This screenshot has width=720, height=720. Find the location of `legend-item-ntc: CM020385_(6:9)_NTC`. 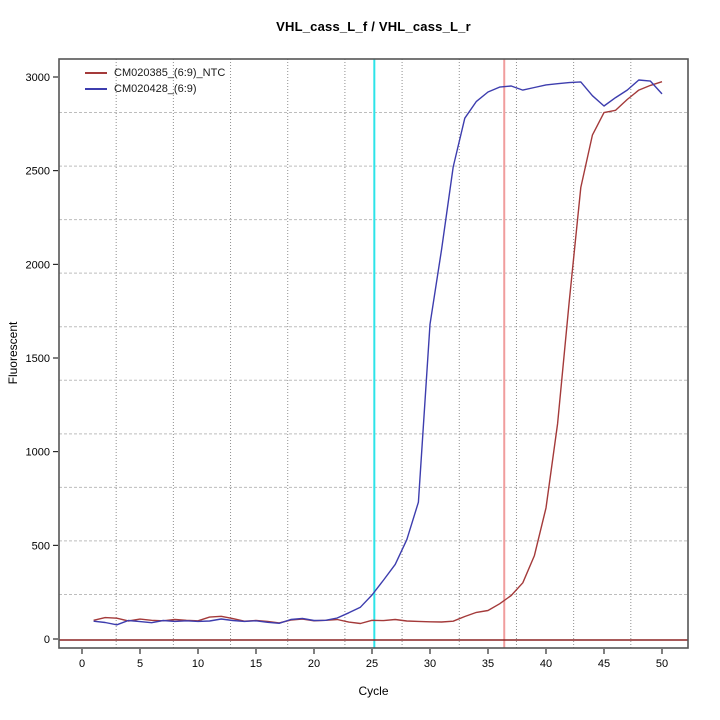

legend-item-ntc: CM020385_(6:9)_NTC is located at coordinates (155, 72).